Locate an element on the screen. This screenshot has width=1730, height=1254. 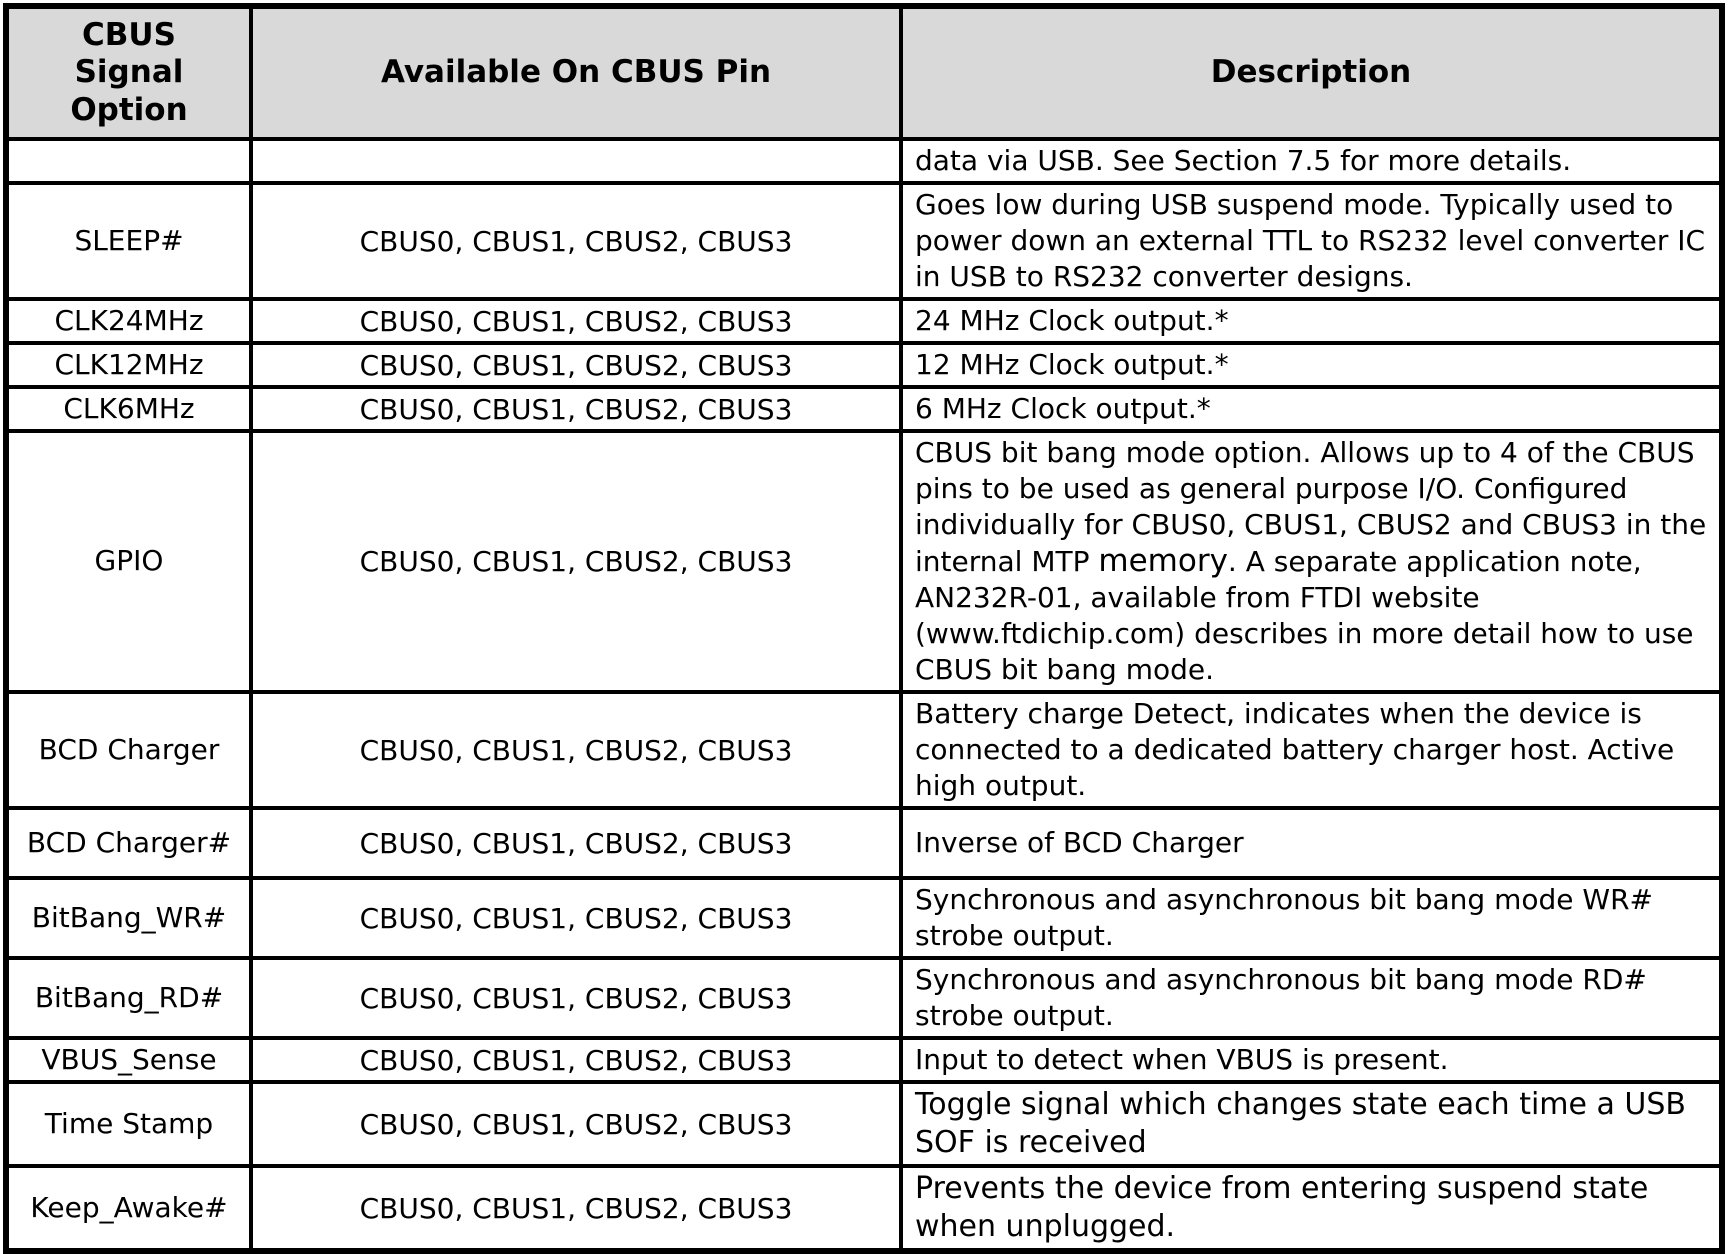
cell-signal: CLK24MHz is located at coordinates (128, 321).